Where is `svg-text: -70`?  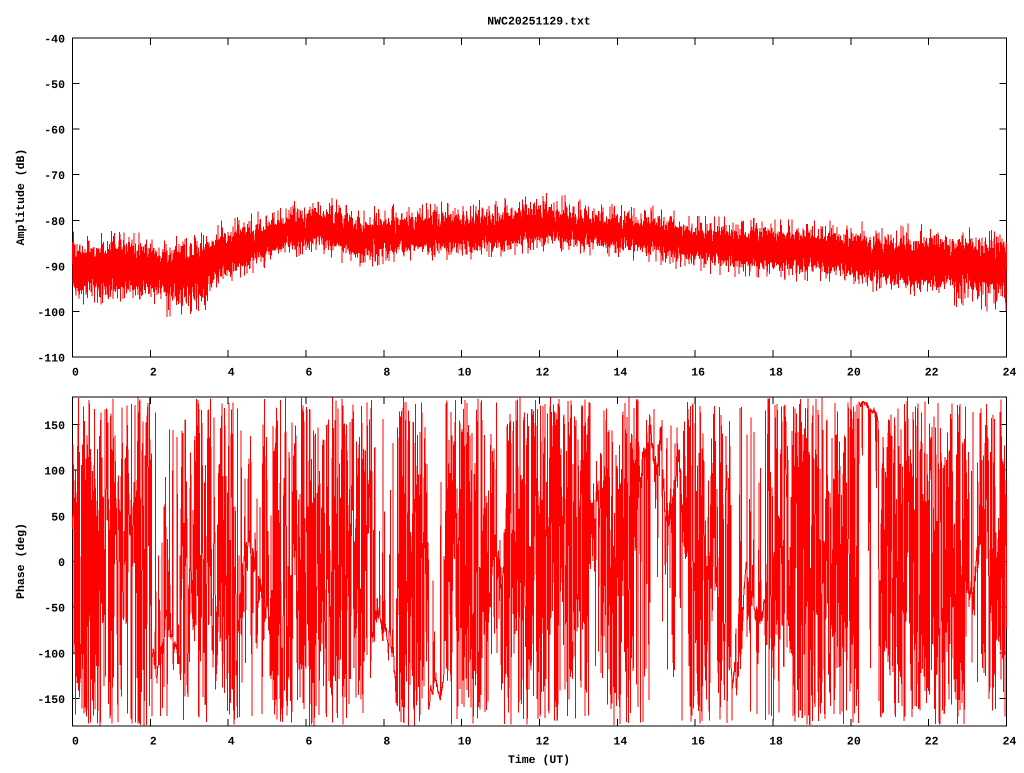 svg-text: -70 is located at coordinates (54, 176).